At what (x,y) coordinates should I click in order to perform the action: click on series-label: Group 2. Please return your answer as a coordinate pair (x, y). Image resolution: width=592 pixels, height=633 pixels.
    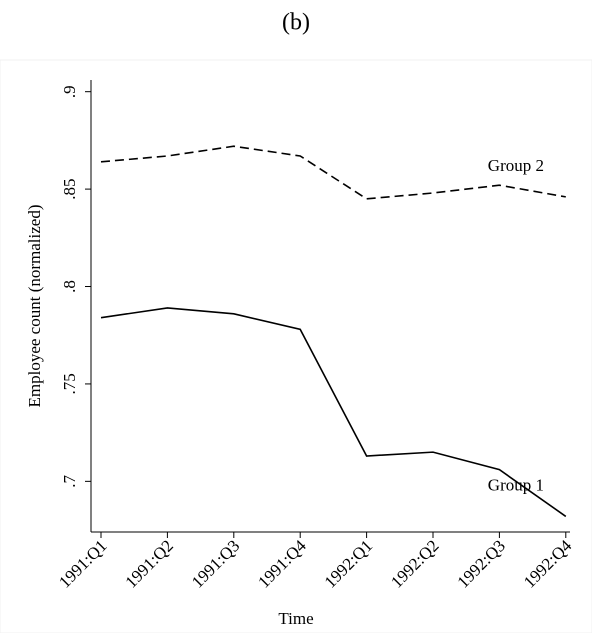
    Looking at the image, I should click on (516, 165).